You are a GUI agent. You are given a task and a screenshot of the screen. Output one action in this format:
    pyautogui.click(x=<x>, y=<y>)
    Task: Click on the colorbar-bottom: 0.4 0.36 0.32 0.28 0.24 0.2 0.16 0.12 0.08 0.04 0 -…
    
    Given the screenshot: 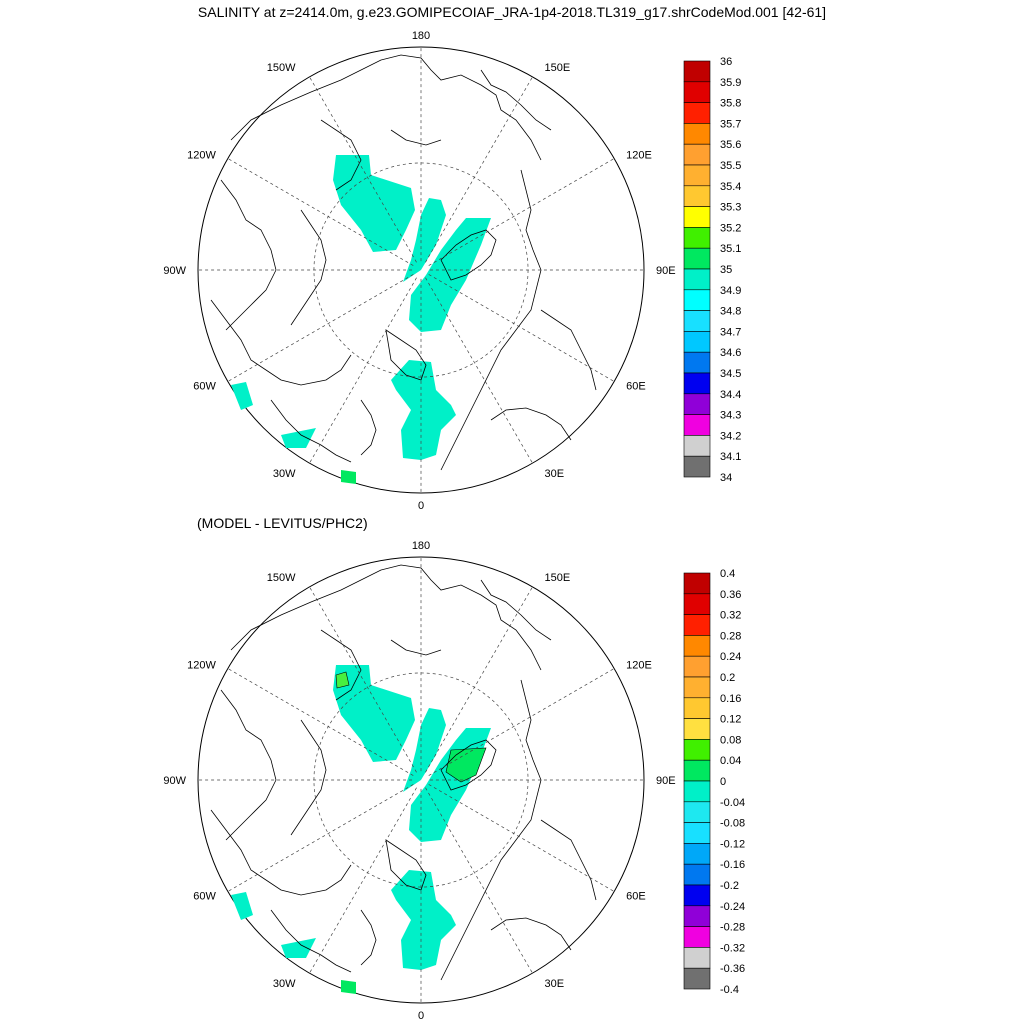 What is the action you would take?
    pyautogui.click(x=714, y=782)
    